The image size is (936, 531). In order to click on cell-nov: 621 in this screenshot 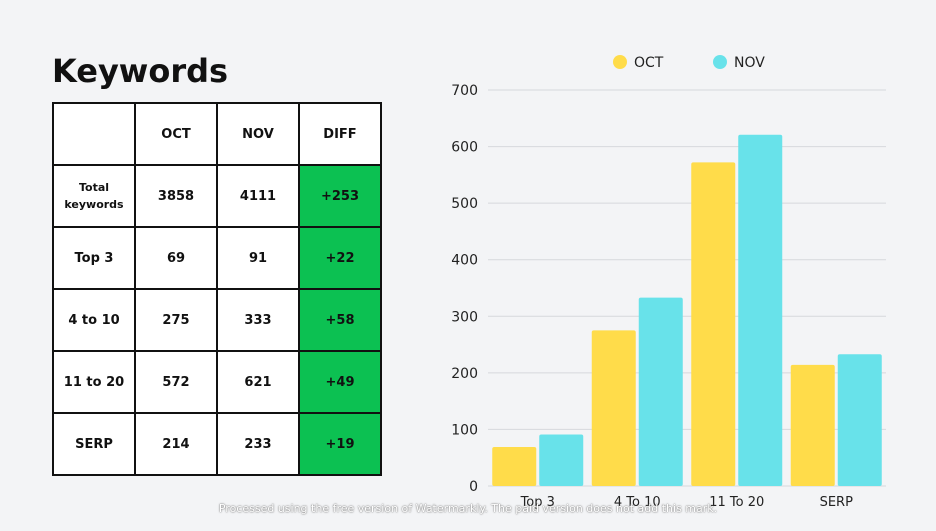, I will do `click(258, 382)`.